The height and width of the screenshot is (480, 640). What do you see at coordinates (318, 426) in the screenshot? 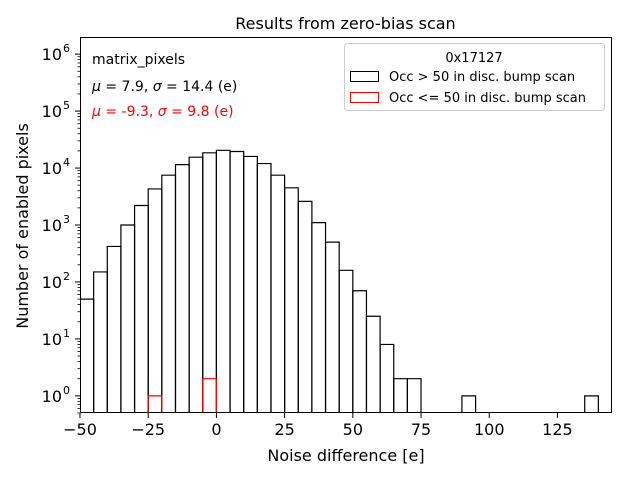
I see `x-axis: −50 −25 0 25 50 75 100 125` at bounding box center [318, 426].